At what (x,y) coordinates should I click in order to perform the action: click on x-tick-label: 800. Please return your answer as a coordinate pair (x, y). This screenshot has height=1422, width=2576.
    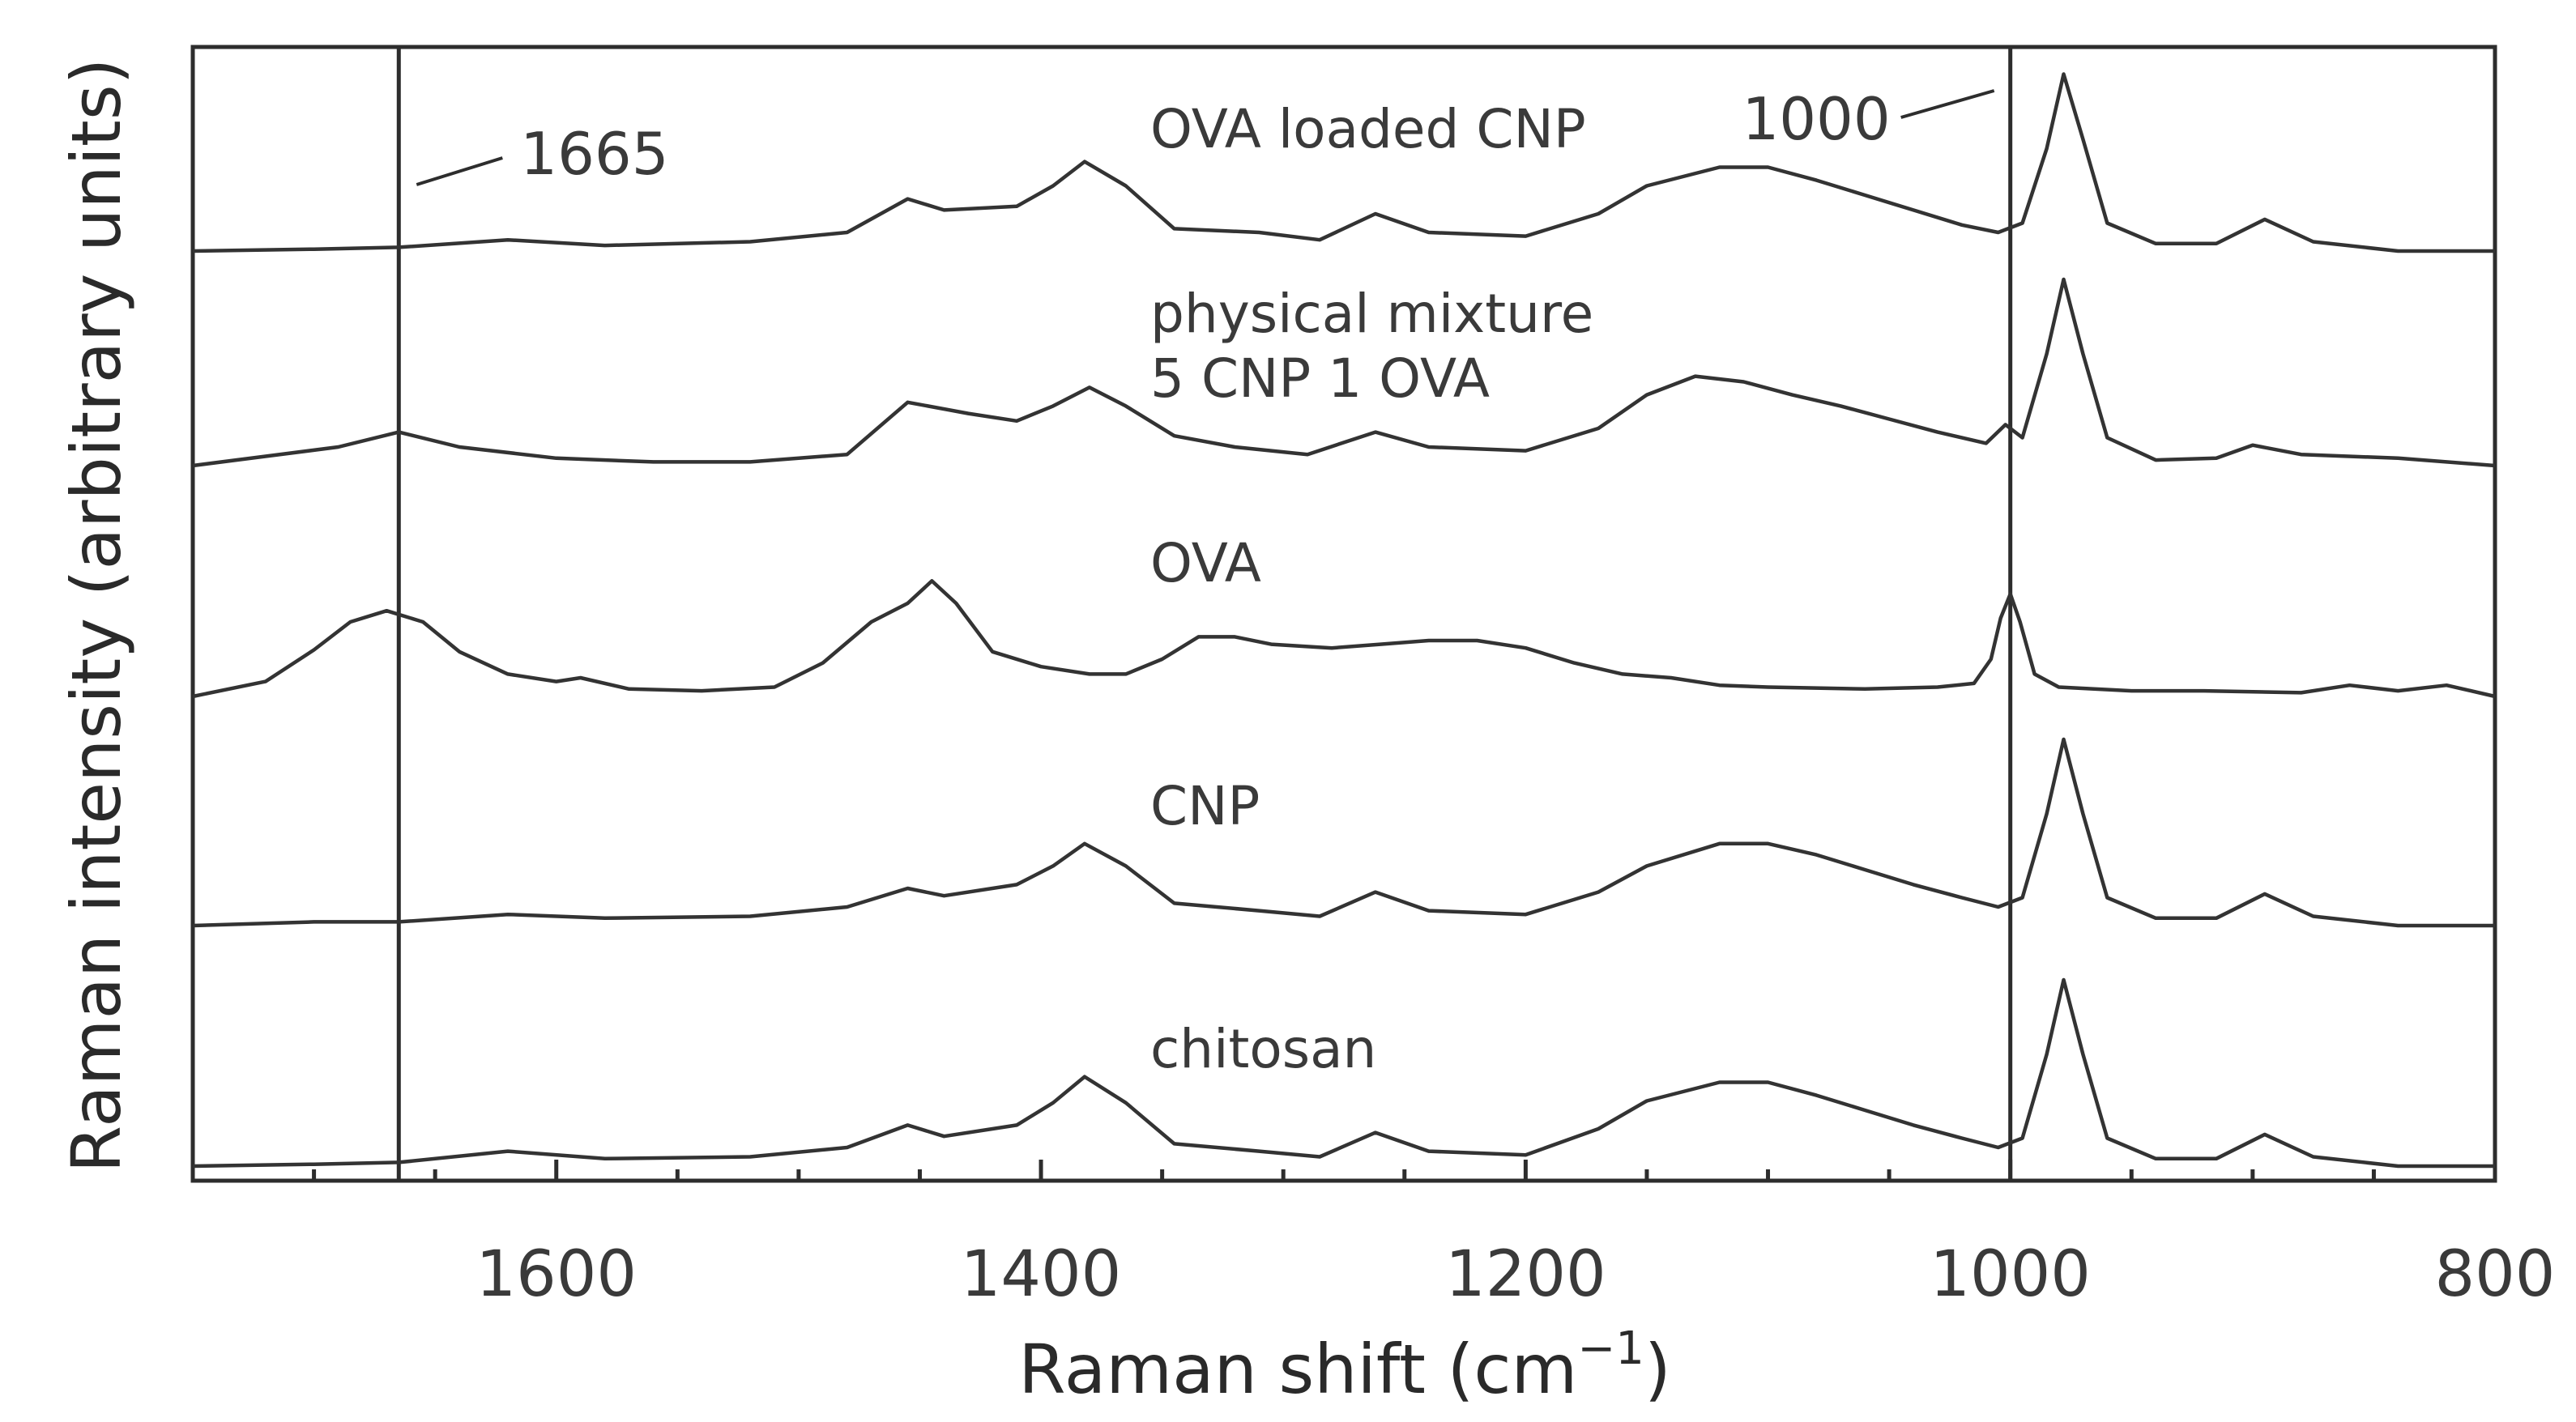
    Looking at the image, I should click on (2495, 1274).